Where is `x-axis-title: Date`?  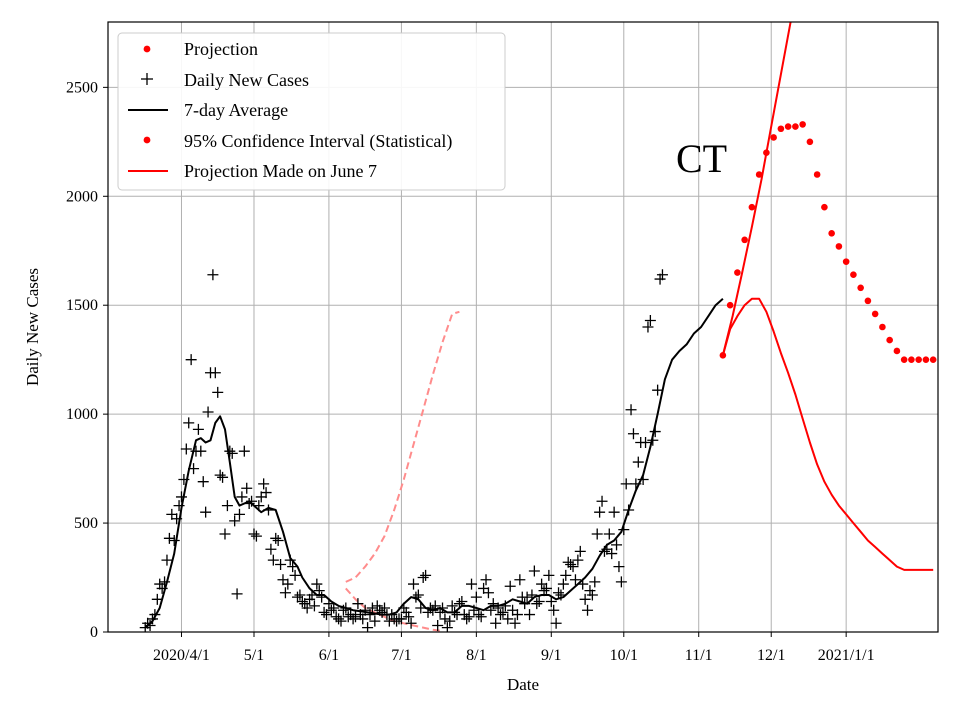
x-axis-title: Date is located at coordinates (523, 684).